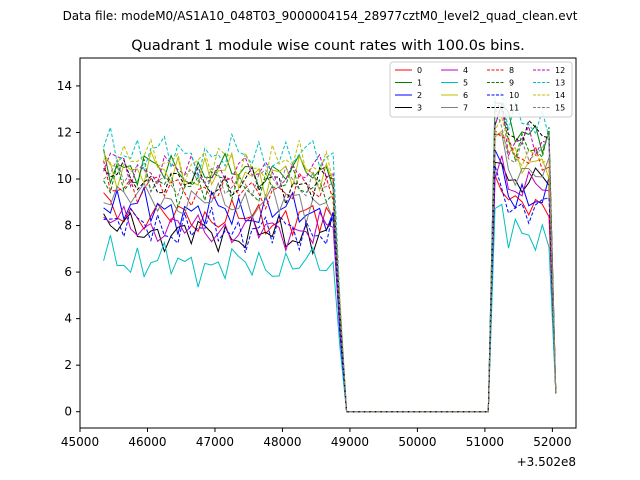 The image size is (640, 480). What do you see at coordinates (64, 86) in the screenshot?
I see `y-tick-label: 14` at bounding box center [64, 86].